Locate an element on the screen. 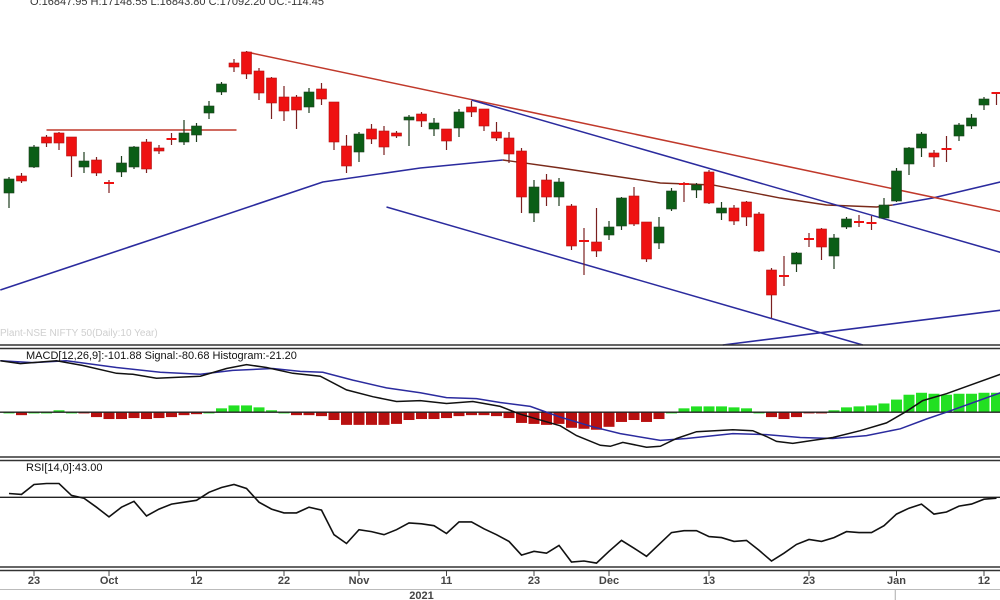  x-tick-label: 13 is located at coordinates (709, 581).